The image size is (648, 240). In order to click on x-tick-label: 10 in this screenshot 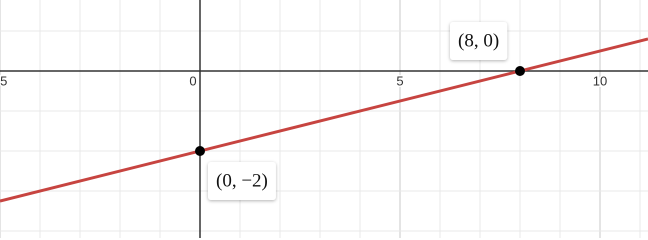, I will do `click(600, 80)`.